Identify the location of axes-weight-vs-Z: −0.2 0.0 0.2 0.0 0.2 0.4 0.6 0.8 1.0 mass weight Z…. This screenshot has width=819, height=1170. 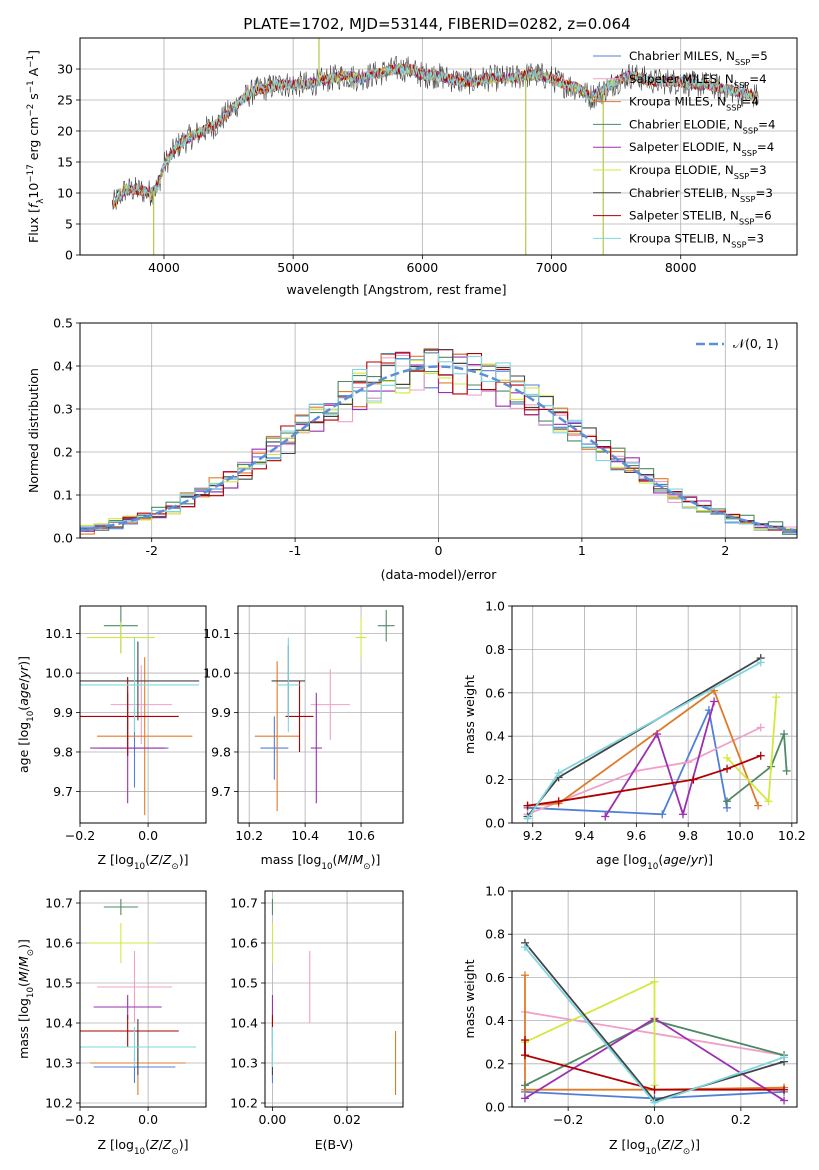
(630, 1020).